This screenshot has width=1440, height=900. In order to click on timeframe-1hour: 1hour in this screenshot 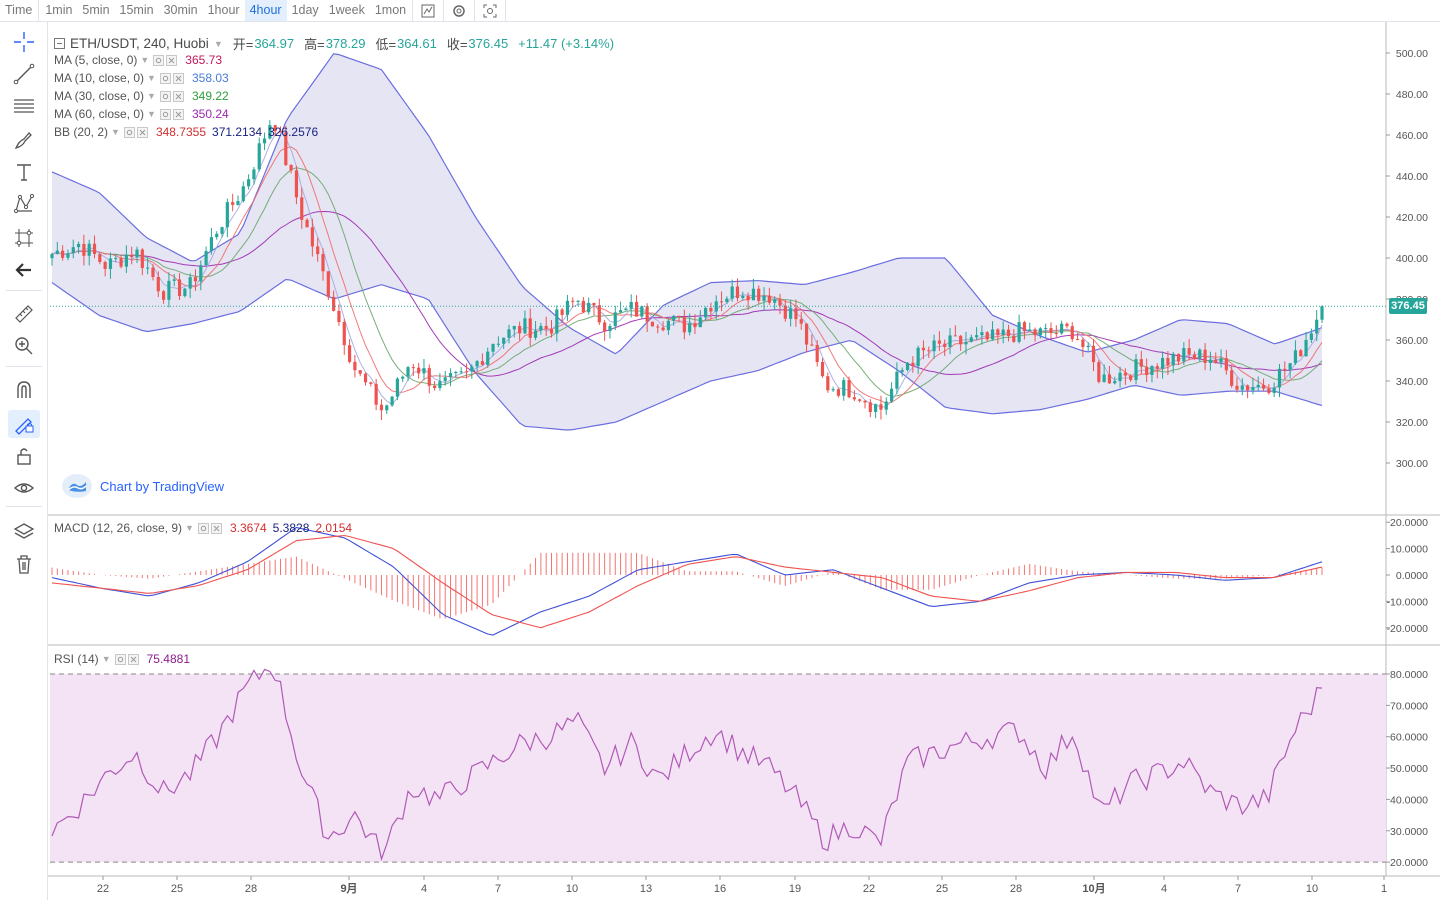, I will do `click(223, 10)`.